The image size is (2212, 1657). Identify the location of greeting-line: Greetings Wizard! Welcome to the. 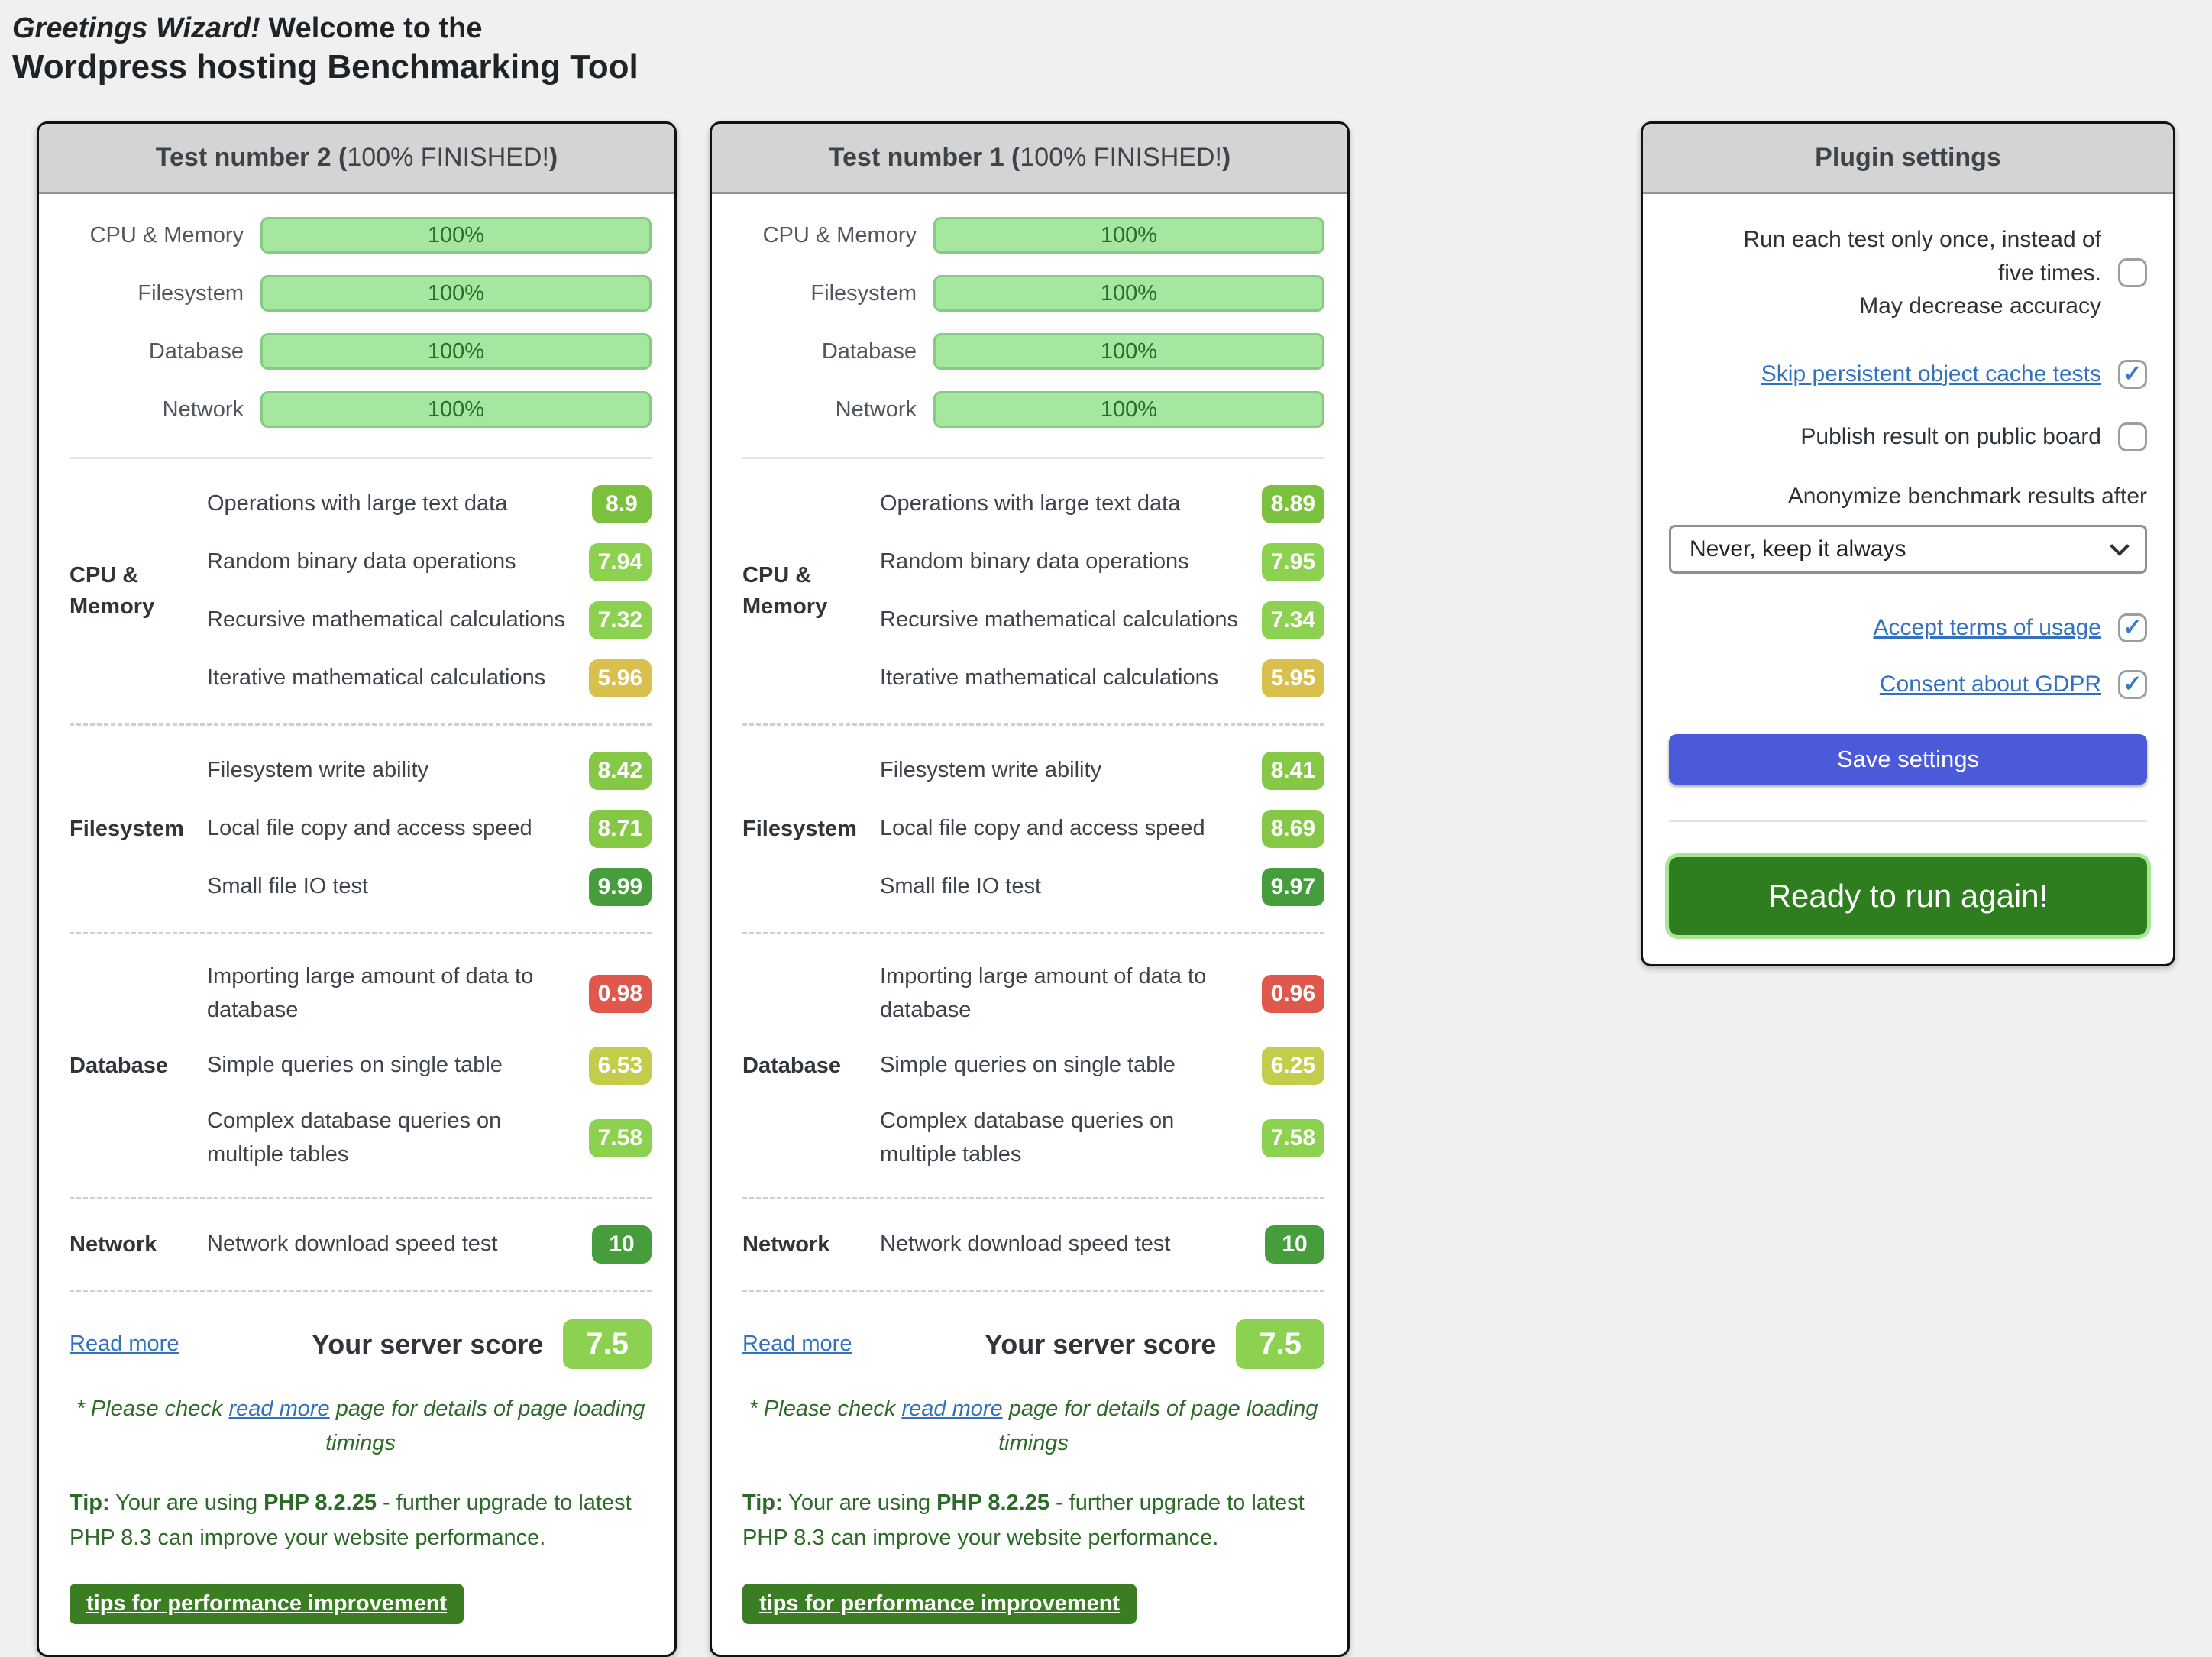
(1112, 28).